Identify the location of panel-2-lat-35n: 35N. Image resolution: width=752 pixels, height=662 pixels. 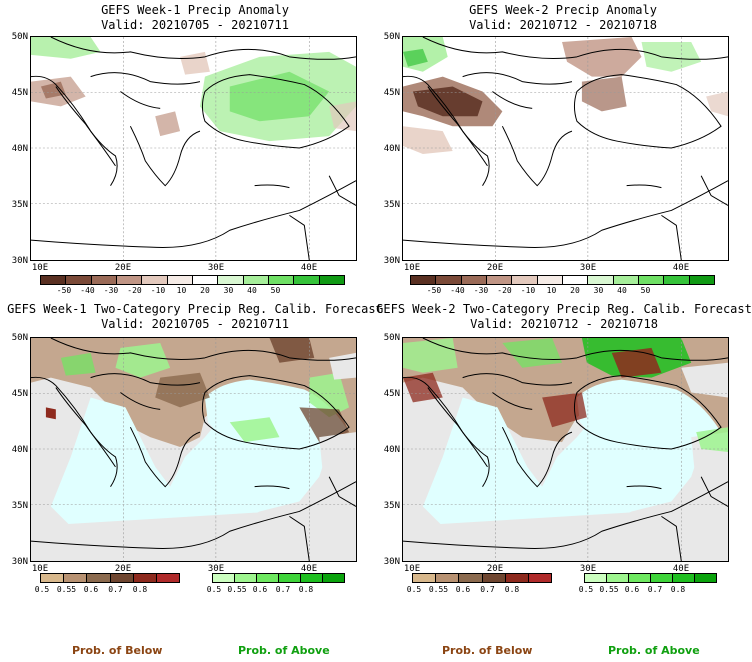
(391, 205).